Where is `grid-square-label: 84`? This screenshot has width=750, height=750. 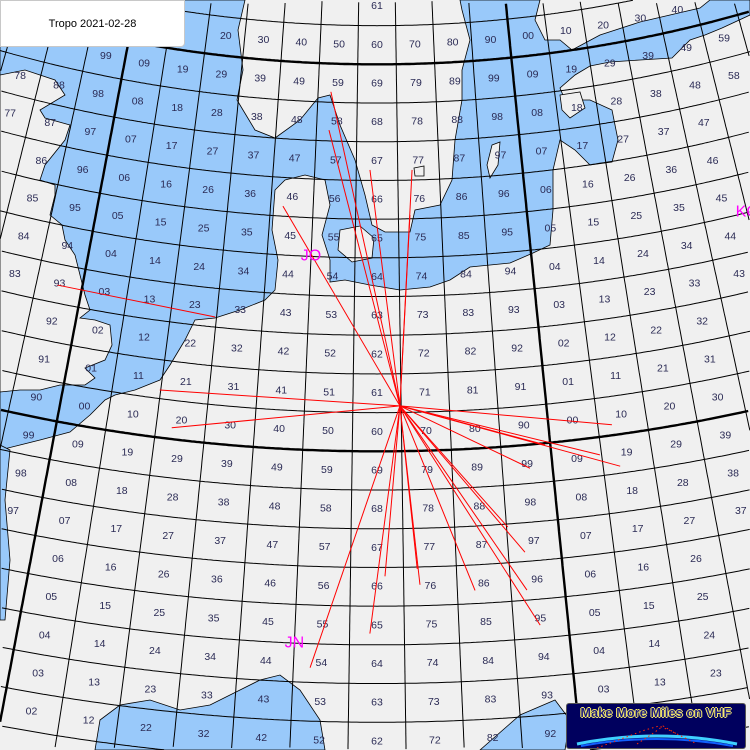 grid-square-label: 84 is located at coordinates (488, 661).